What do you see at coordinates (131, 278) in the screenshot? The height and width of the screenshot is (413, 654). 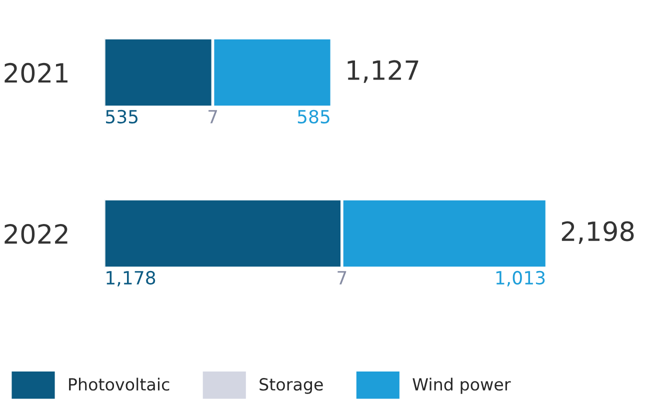 I see `data-label: 1,178` at bounding box center [131, 278].